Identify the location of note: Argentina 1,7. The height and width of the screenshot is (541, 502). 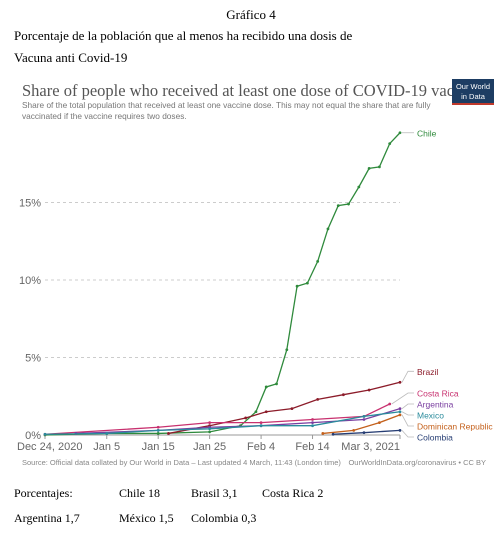
(47, 518).